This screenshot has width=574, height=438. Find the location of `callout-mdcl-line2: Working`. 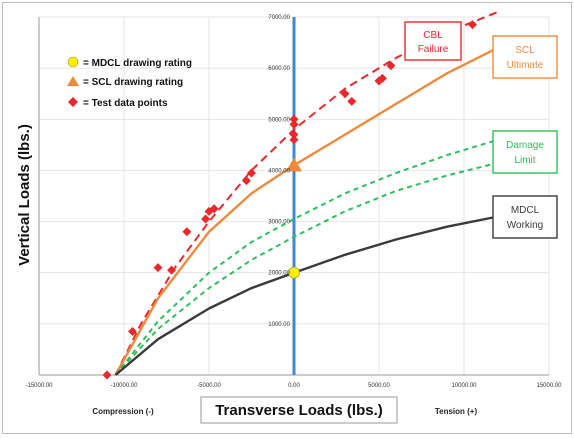

callout-mdcl-line2: Working is located at coordinates (525, 225).